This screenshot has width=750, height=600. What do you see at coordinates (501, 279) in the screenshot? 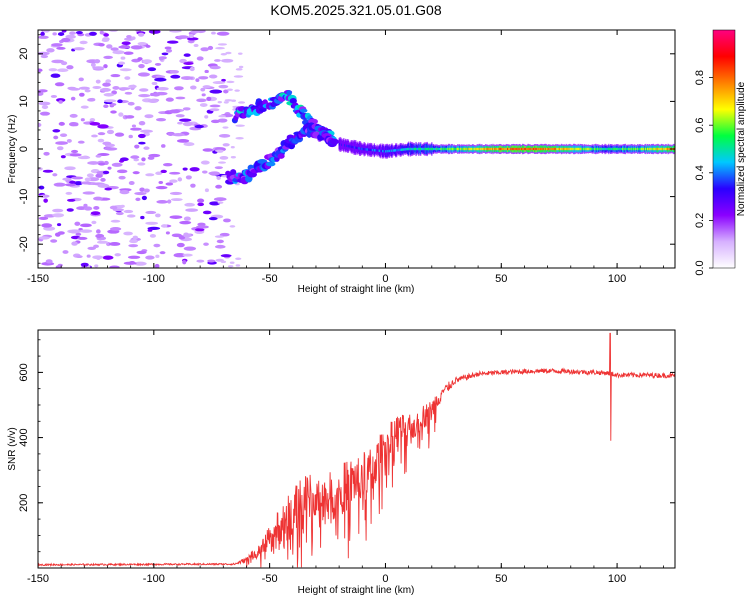
I see `x-tick-label: 50` at bounding box center [501, 279].